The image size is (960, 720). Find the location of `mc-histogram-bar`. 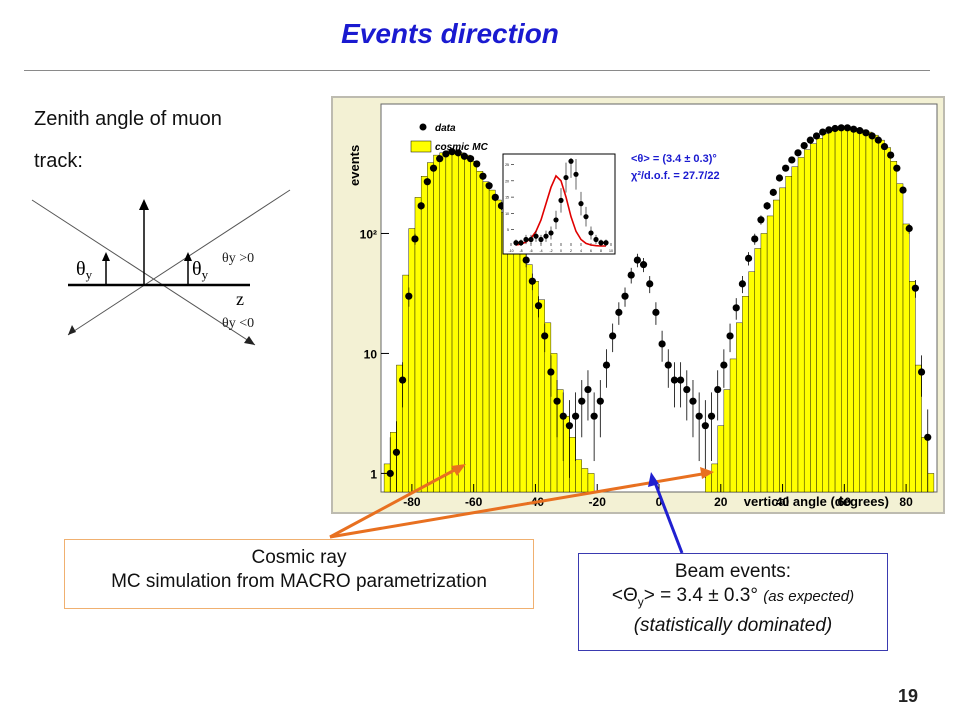

mc-histogram-bar is located at coordinates (918, 428).